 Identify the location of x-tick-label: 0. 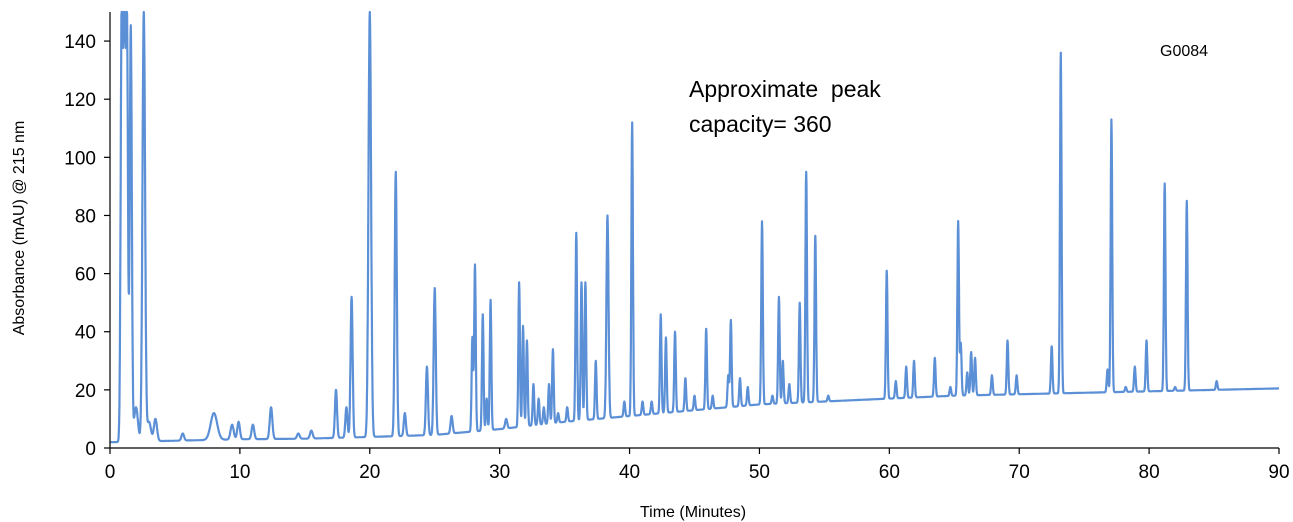
(110, 472).